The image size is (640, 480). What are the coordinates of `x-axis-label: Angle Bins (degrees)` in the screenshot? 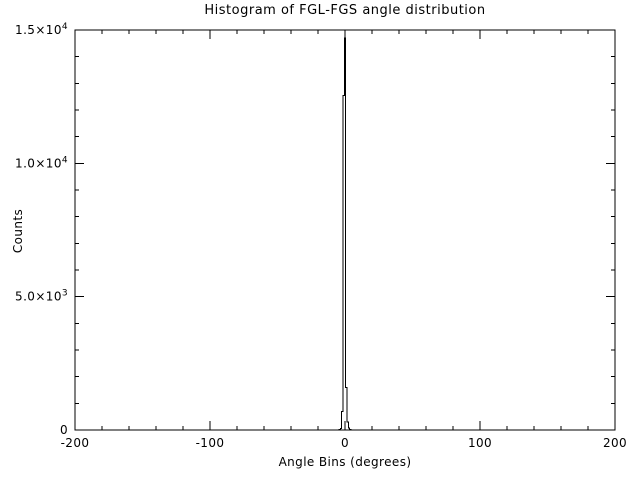 It's located at (345, 462).